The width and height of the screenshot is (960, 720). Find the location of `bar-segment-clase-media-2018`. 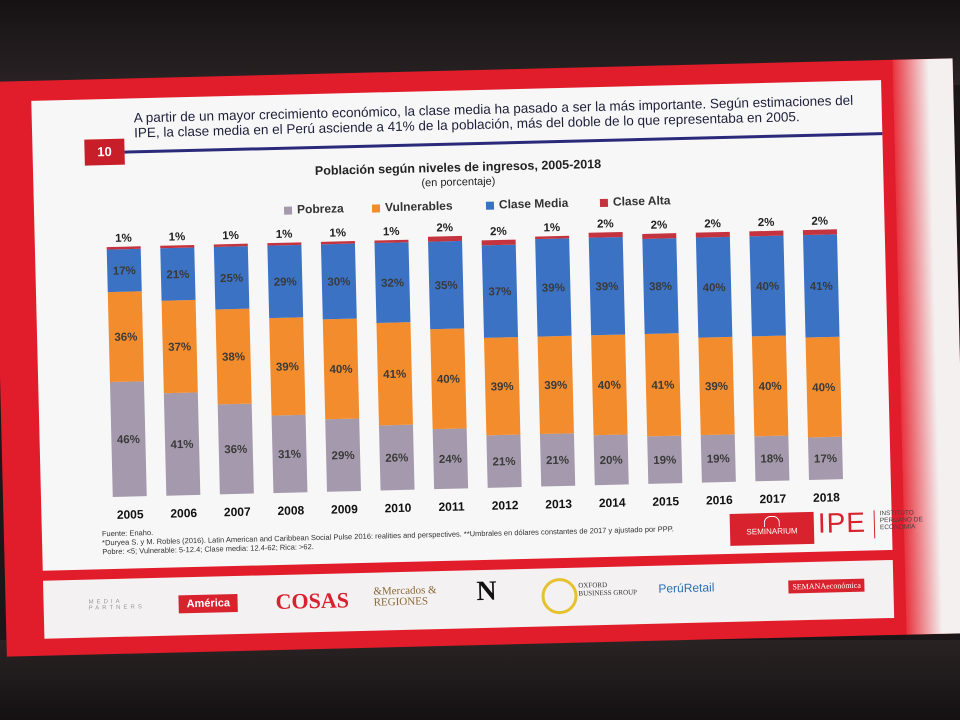

bar-segment-clase-media-2018 is located at coordinates (821, 286).